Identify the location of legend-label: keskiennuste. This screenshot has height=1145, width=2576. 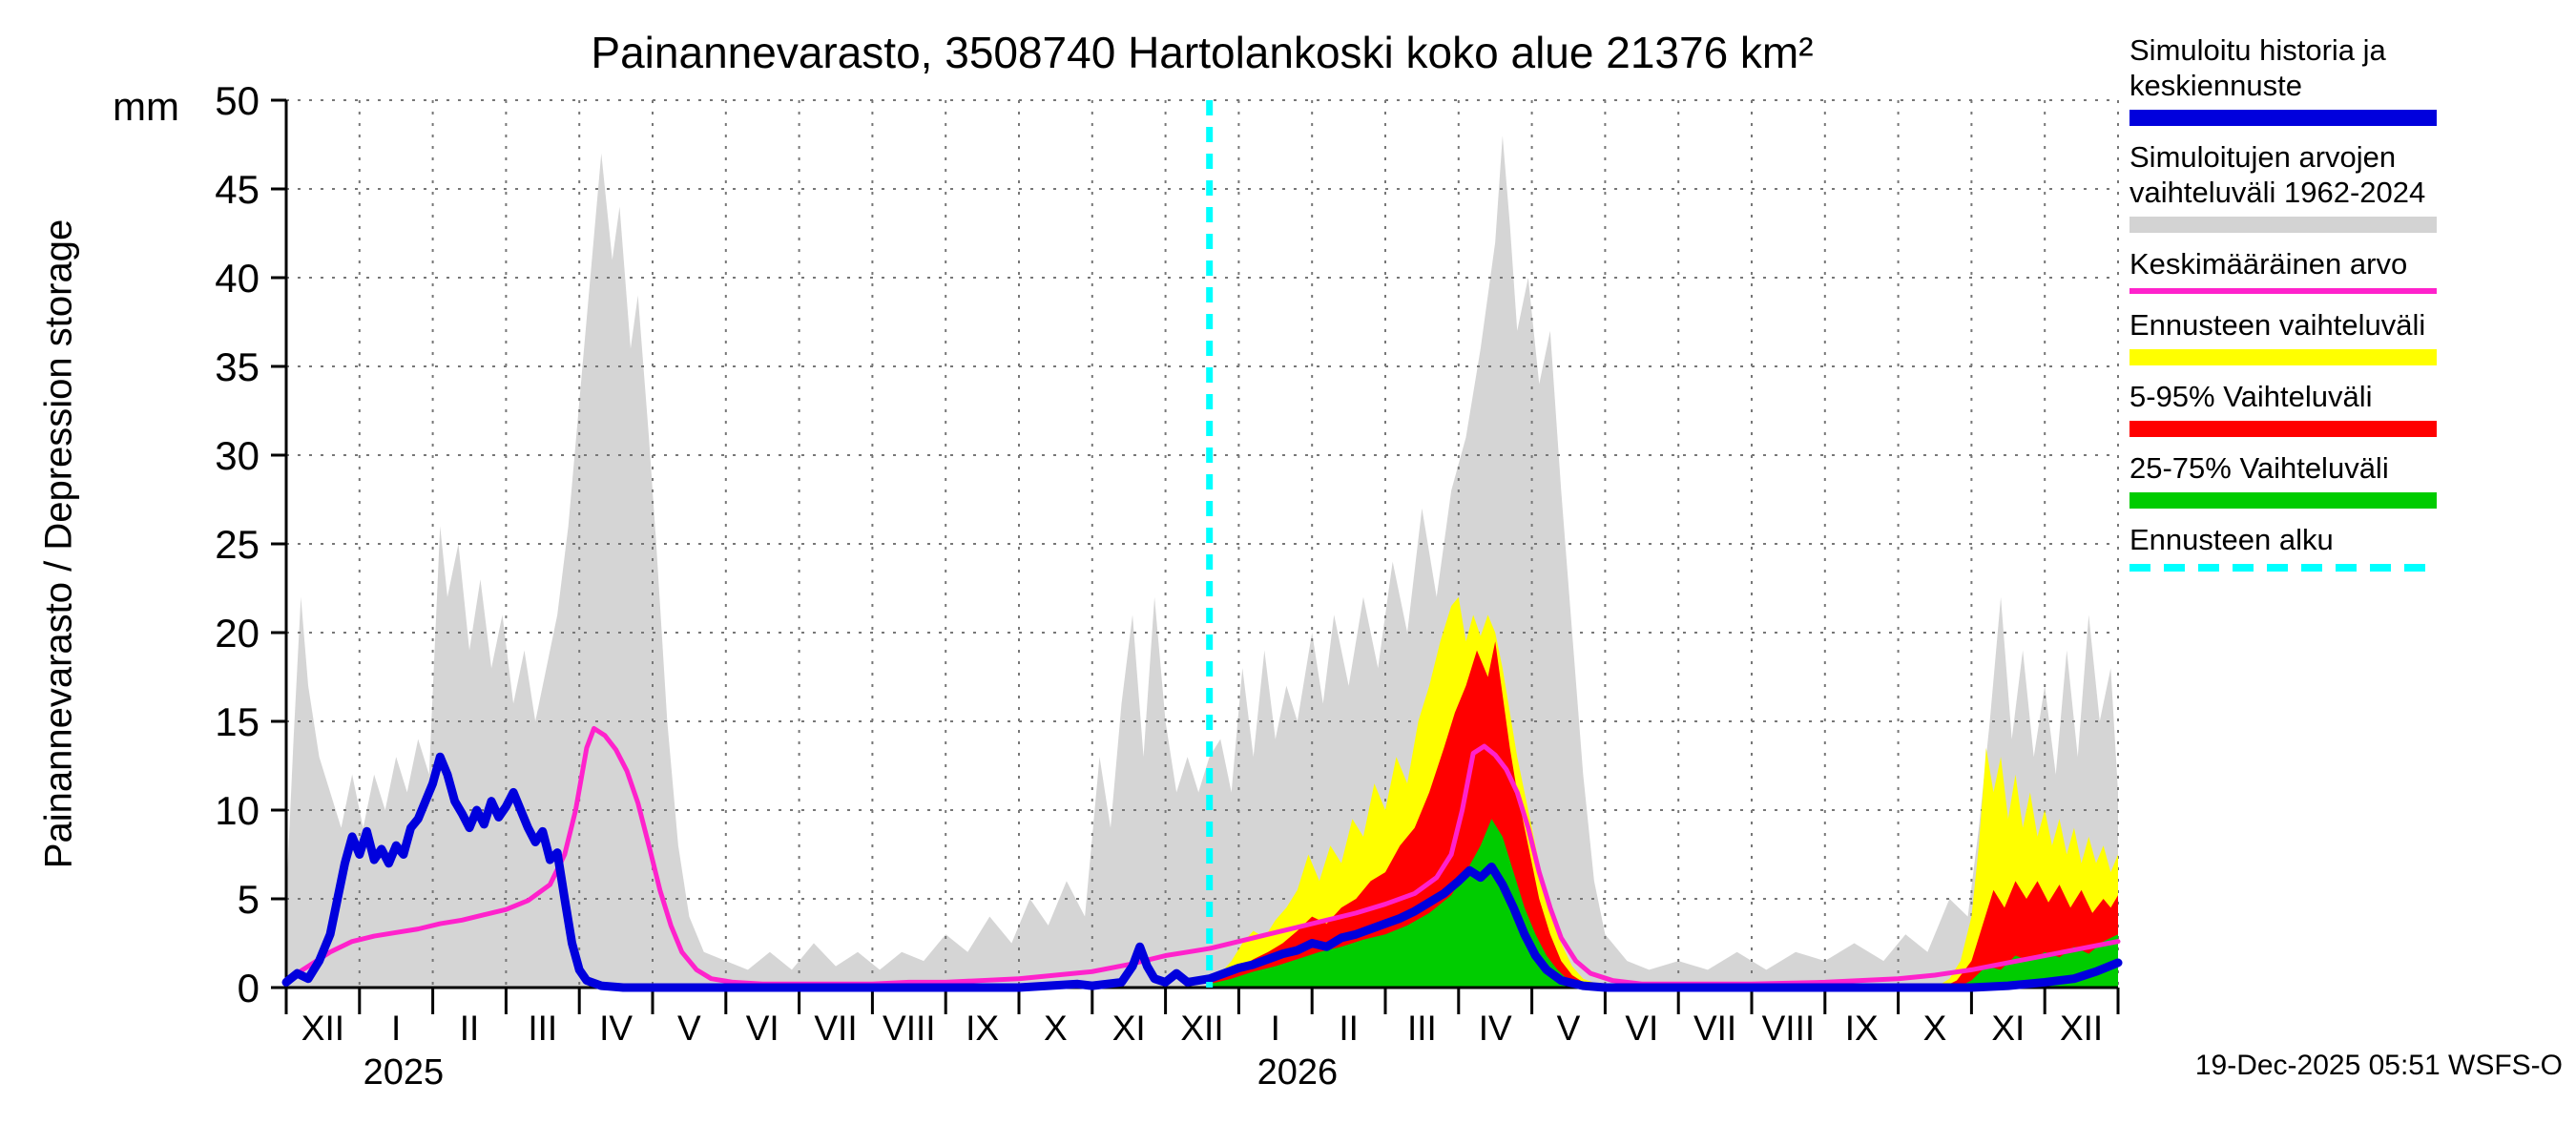
(2215, 86).